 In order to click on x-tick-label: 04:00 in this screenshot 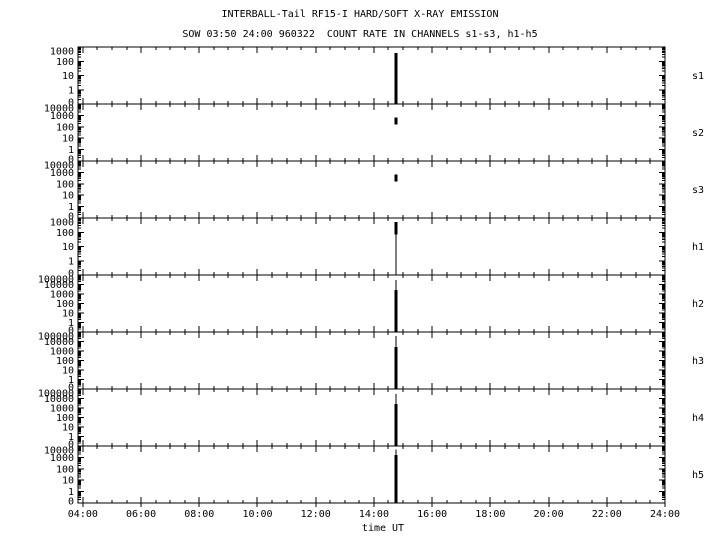, I will do `click(83, 514)`.